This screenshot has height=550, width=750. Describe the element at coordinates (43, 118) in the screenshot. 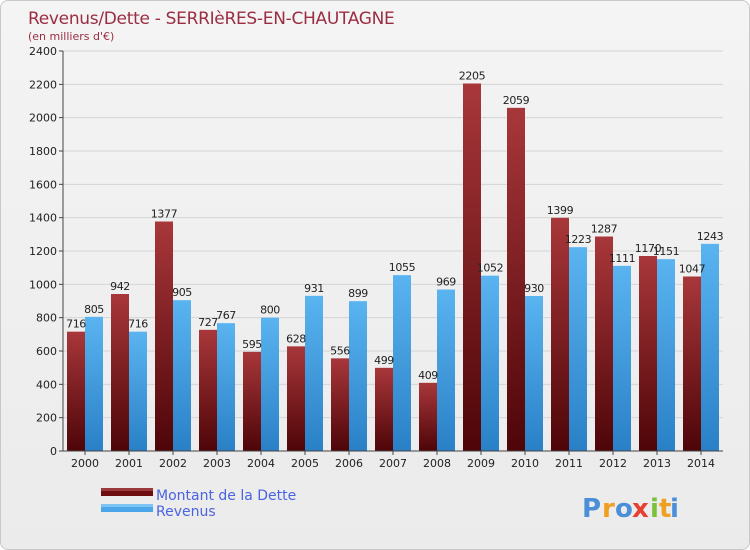

I see `y-tick-label: 2000` at that location.